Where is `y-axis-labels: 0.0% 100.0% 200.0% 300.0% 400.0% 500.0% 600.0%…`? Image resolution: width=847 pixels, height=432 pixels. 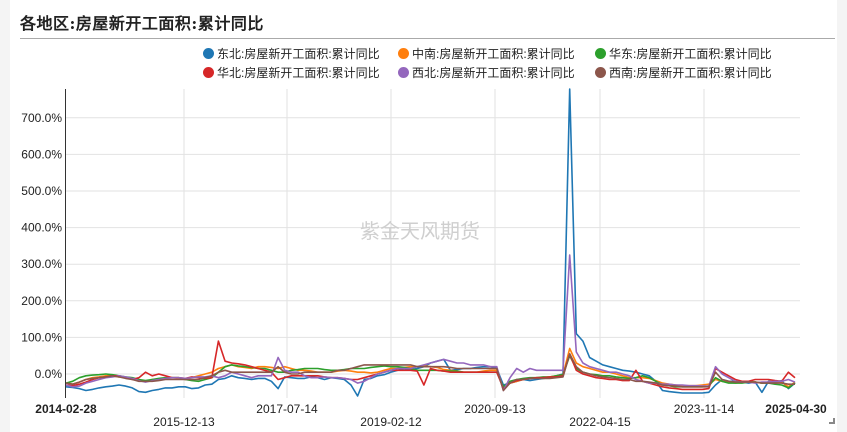
y-axis-labels: 0.0% 100.0% 200.0% 300.0% 400.0% 500.0% 600.0%… is located at coordinates (41, 246).